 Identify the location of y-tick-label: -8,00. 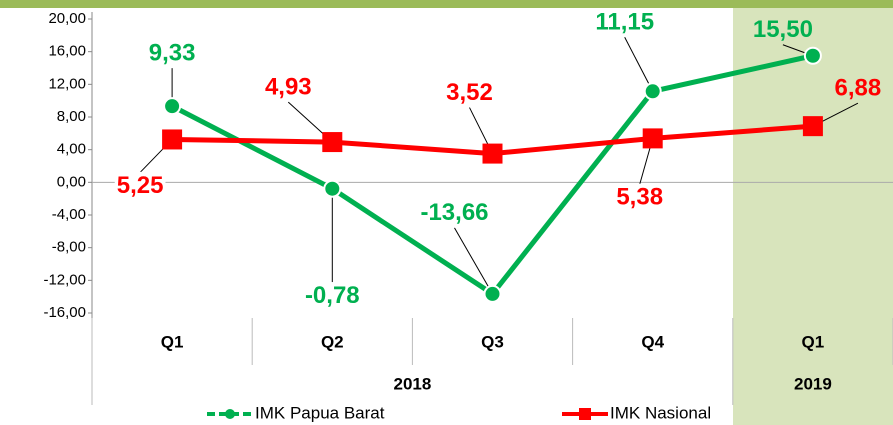
(69, 247).